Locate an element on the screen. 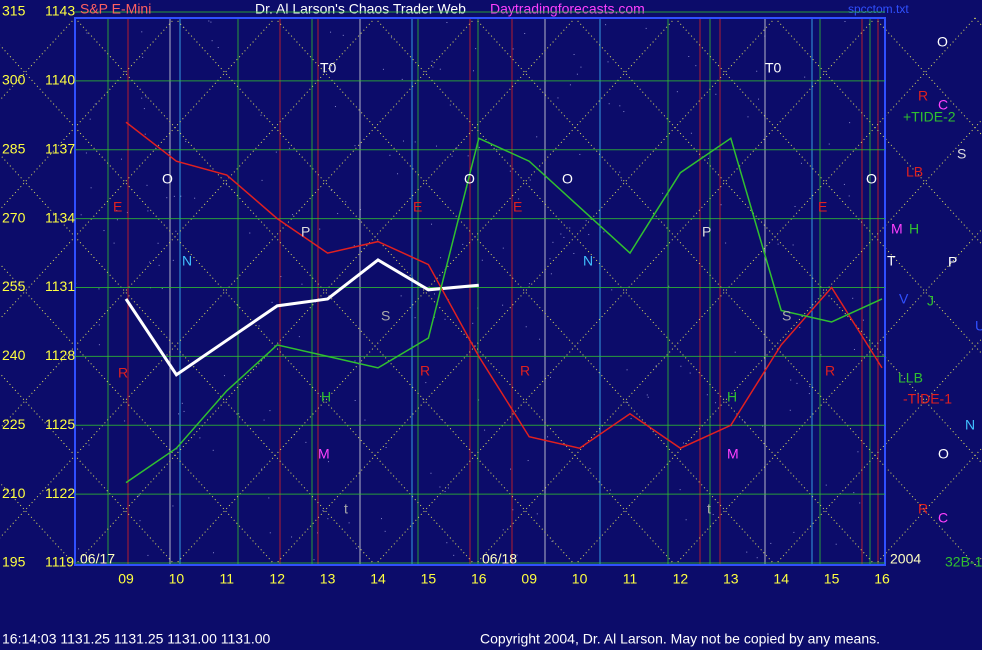 This screenshot has height=650, width=982. date-label: 06/18 is located at coordinates (499, 559).